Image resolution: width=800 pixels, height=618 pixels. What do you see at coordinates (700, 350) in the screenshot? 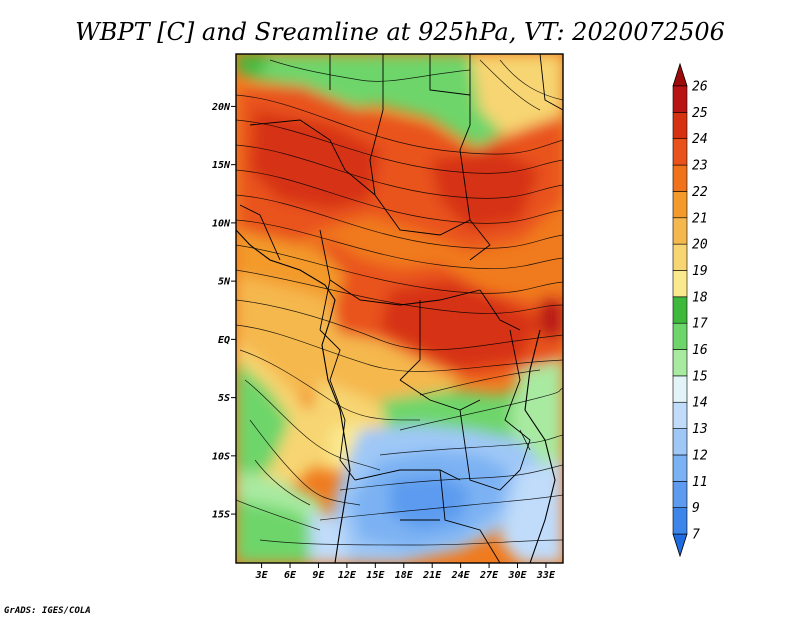
I see `colorbar-label: 16` at bounding box center [700, 350].